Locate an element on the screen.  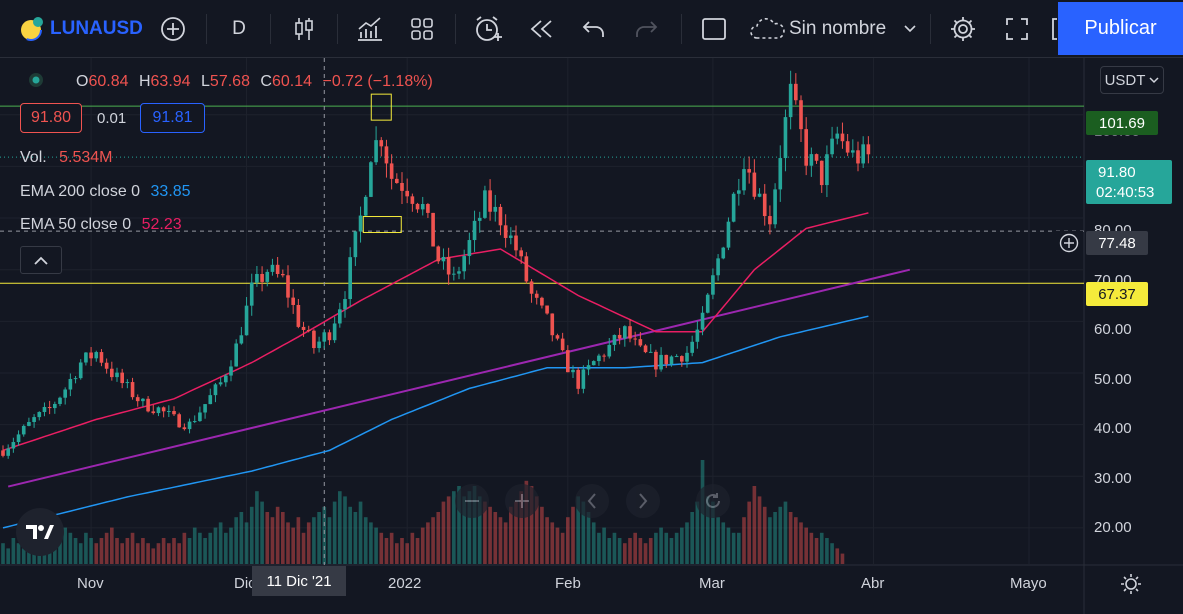
add-price-alert-icon is located at coordinates (1069, 243).